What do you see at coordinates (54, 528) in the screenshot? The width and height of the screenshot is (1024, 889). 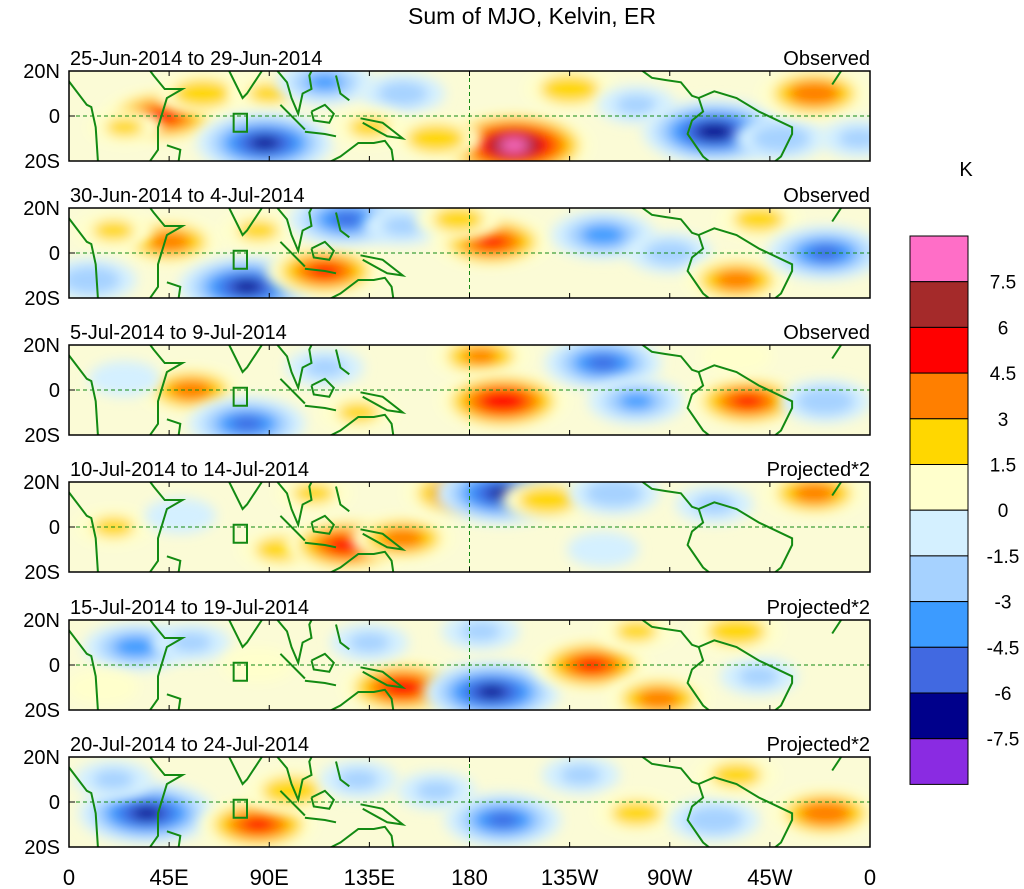 I see `y-tick-label: 0` at bounding box center [54, 528].